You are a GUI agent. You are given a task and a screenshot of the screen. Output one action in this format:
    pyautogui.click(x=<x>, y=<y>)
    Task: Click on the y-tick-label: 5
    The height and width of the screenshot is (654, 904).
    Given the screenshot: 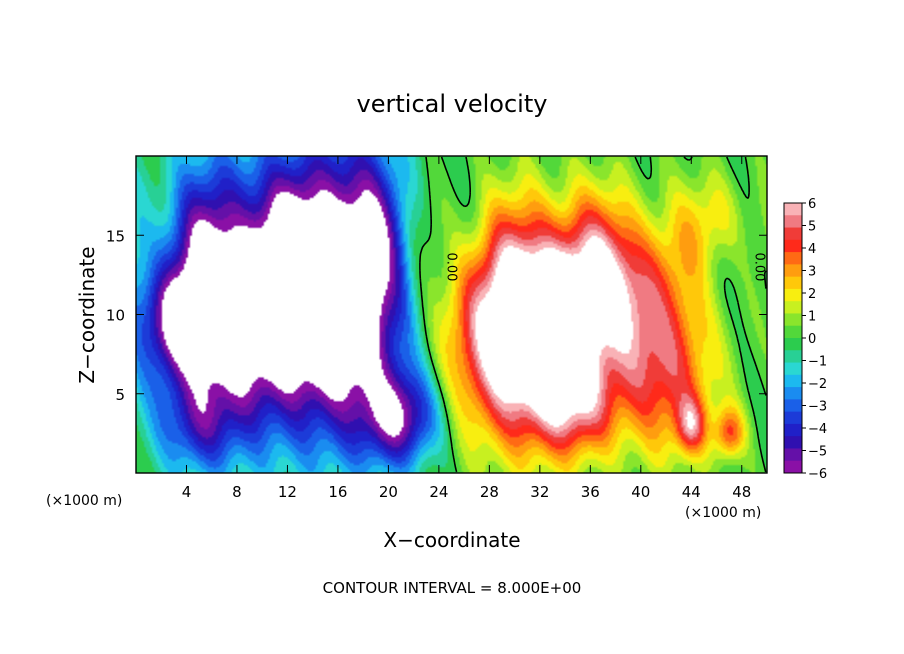 What is the action you would take?
    pyautogui.click(x=120, y=395)
    